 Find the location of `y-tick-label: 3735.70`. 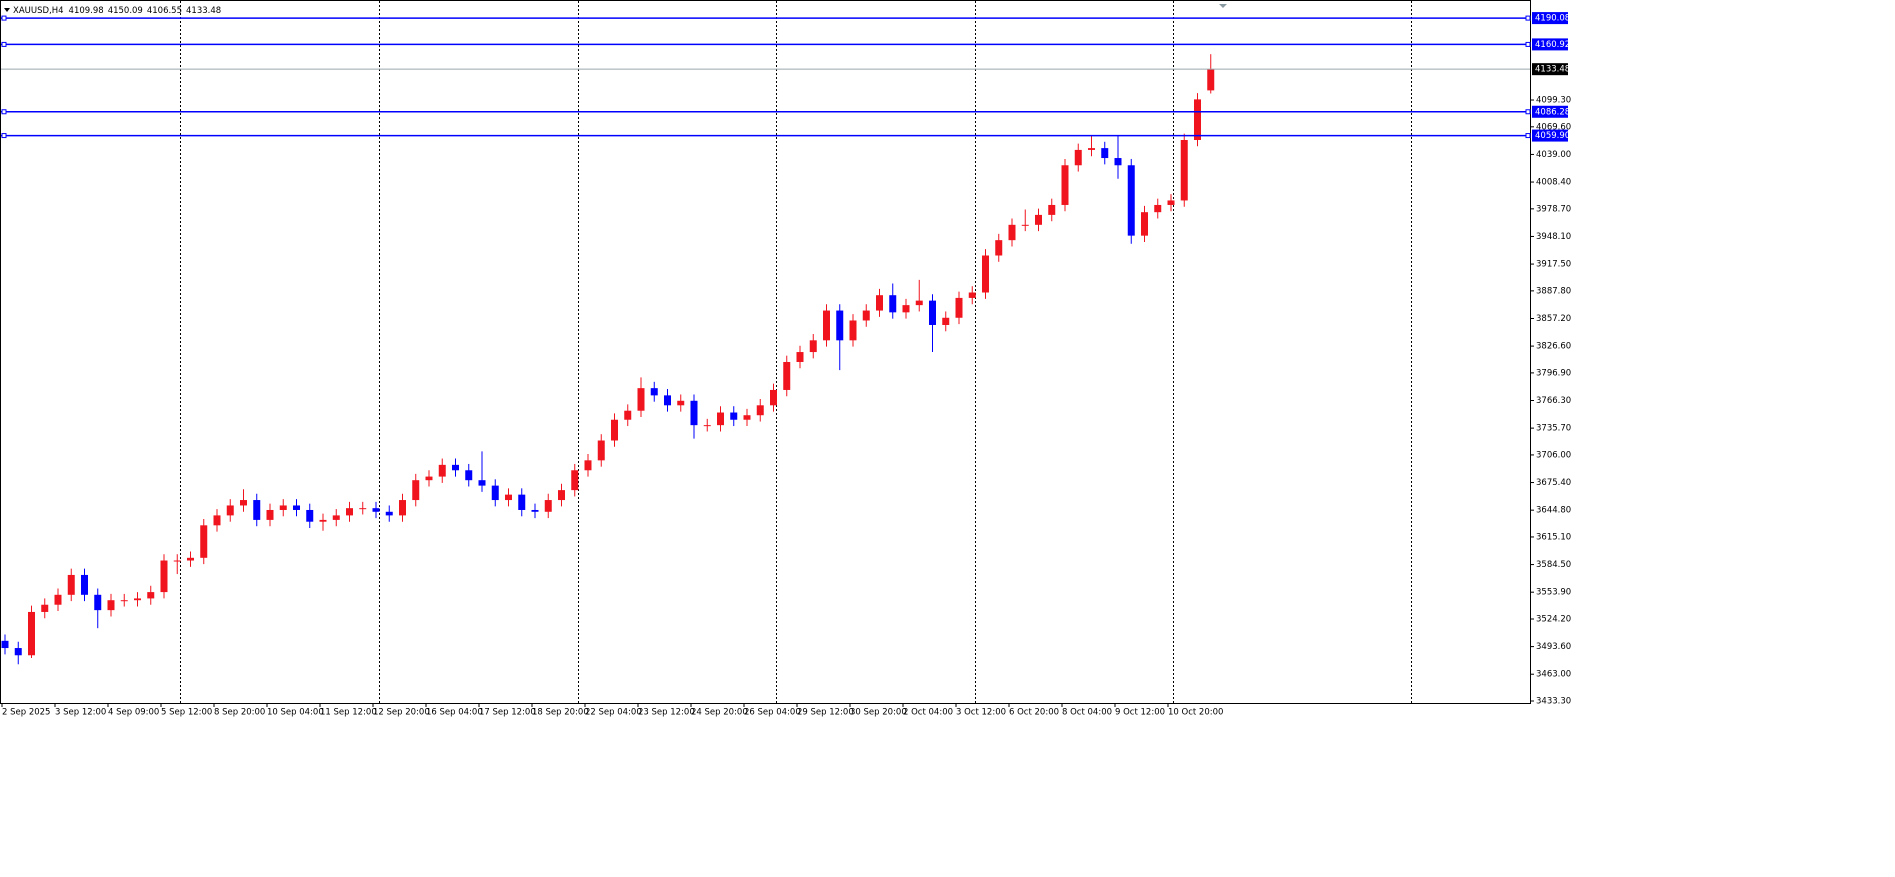

y-tick-label: 3735.70 is located at coordinates (1553, 429).